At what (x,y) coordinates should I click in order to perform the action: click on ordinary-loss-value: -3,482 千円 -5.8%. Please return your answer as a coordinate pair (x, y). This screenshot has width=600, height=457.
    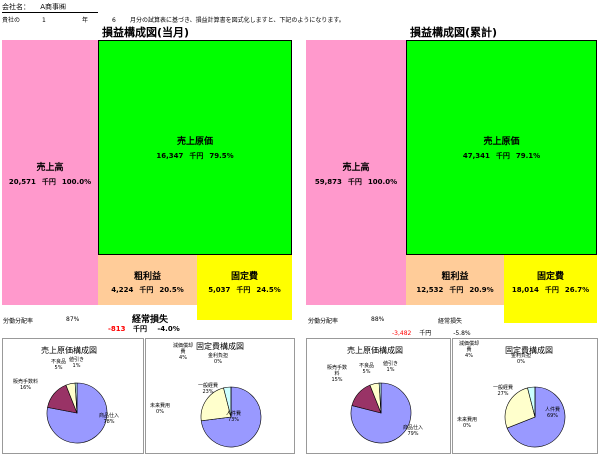
    Looking at the image, I should click on (431, 332).